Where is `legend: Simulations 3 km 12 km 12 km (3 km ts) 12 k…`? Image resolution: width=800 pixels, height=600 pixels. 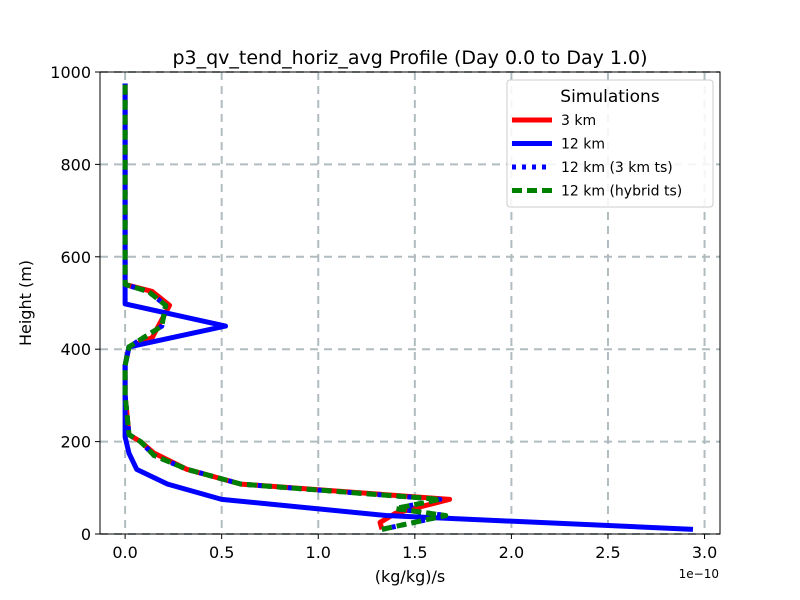
legend: Simulations 3 km 12 km 12 km (3 km ts) 12 k… is located at coordinates (610, 143).